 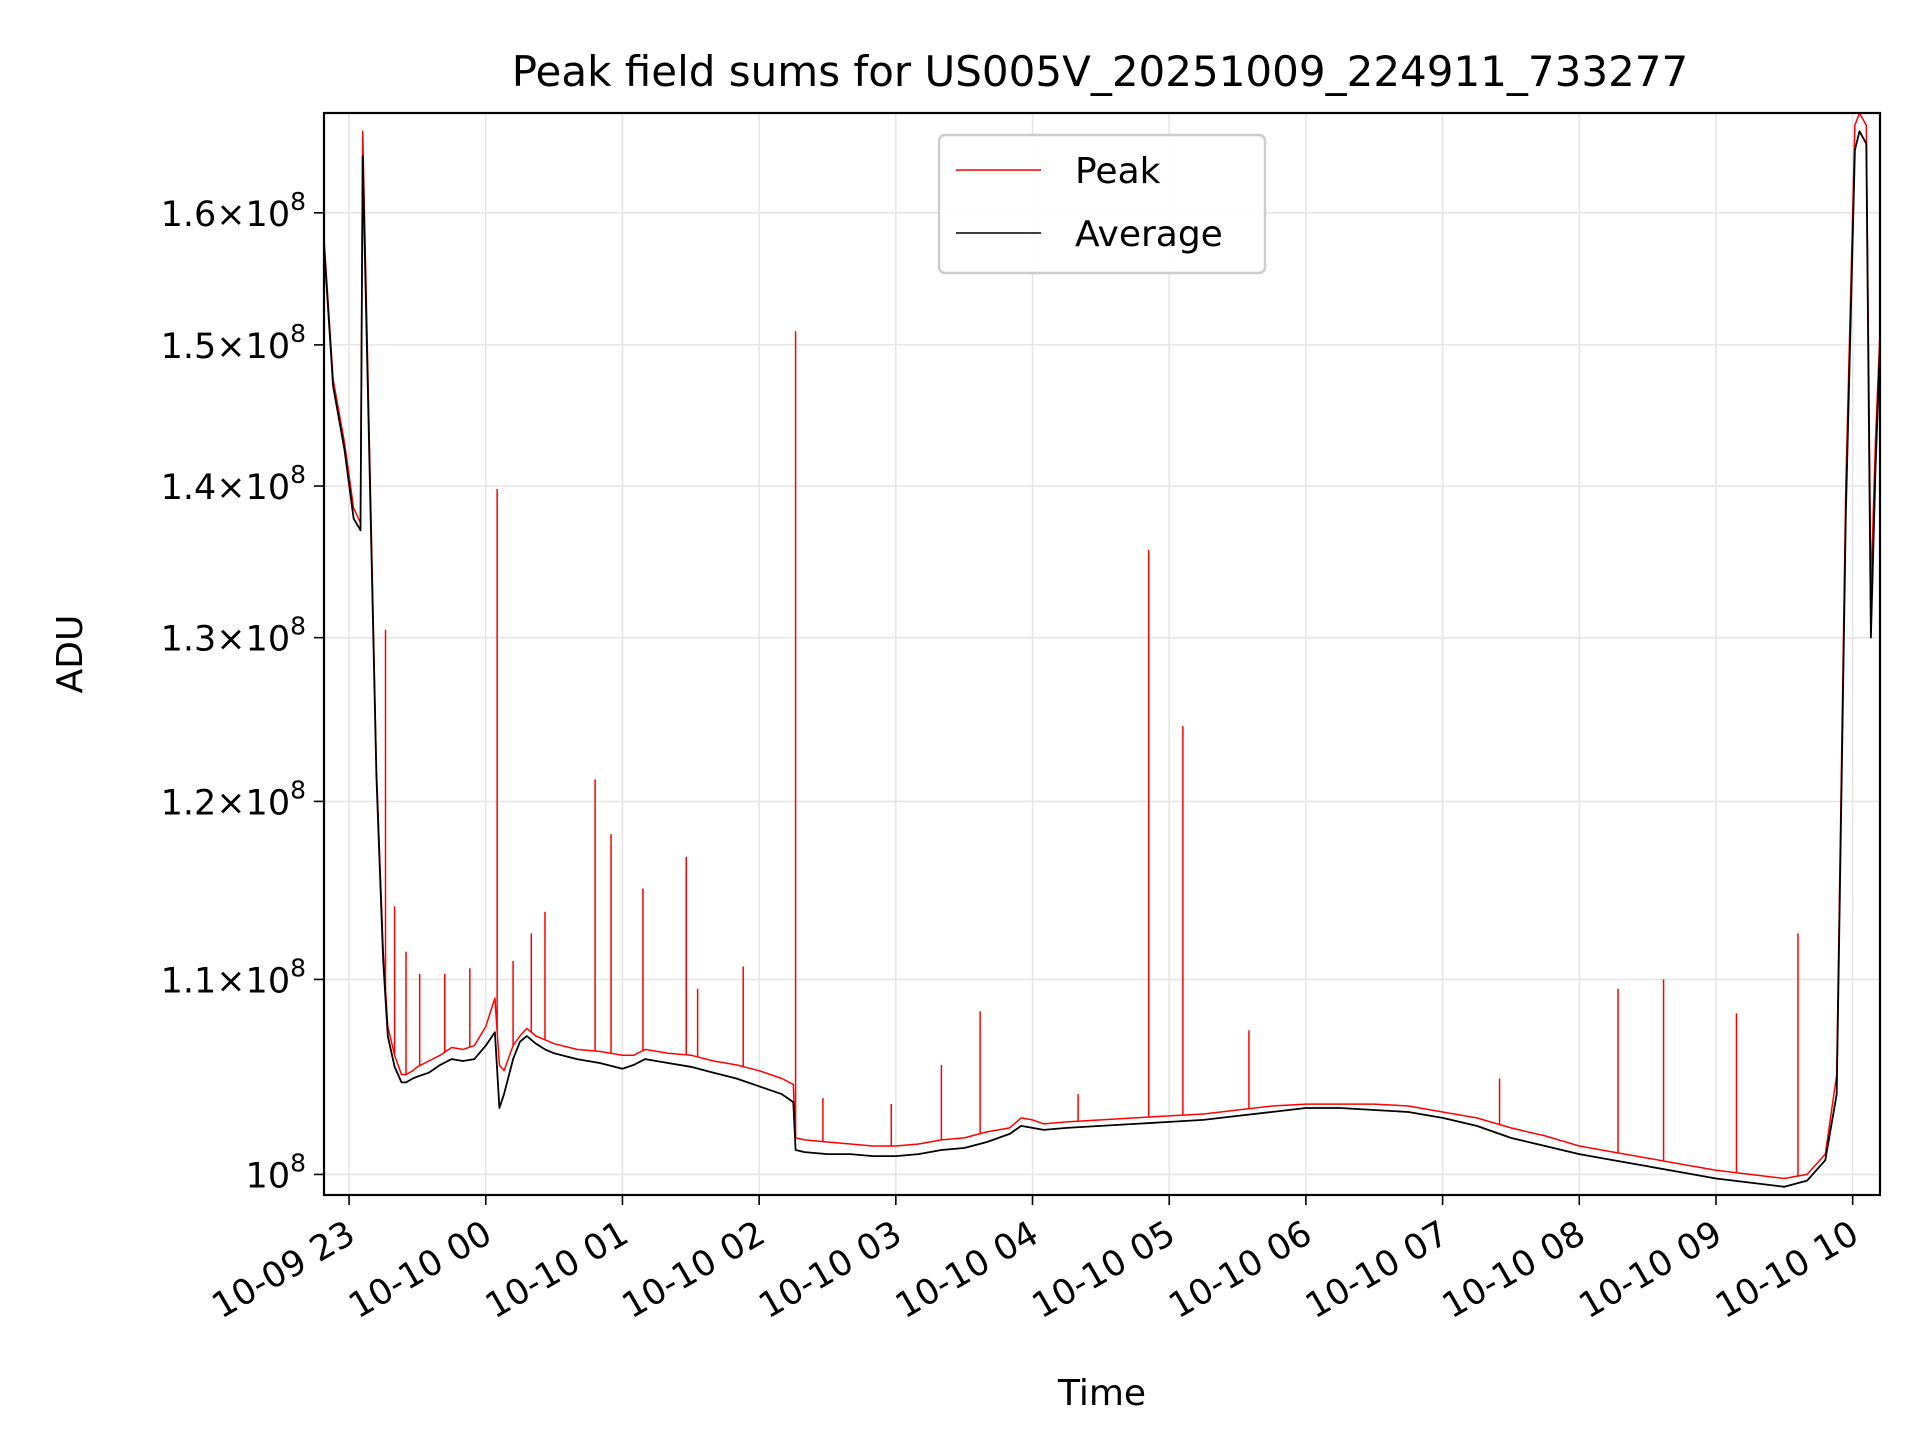 I want to click on x-axis-label: Time, so click(x=1101, y=1393).